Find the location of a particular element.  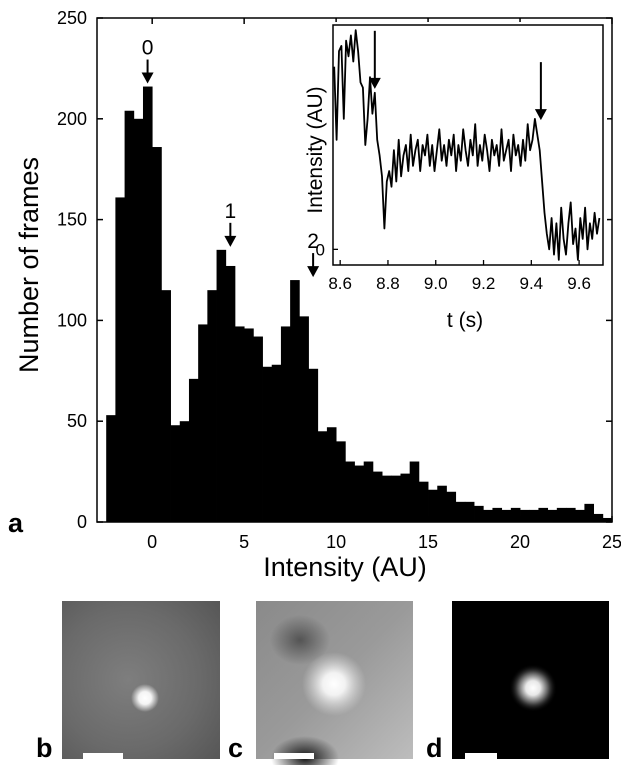

micrograph-d is located at coordinates (530, 680).